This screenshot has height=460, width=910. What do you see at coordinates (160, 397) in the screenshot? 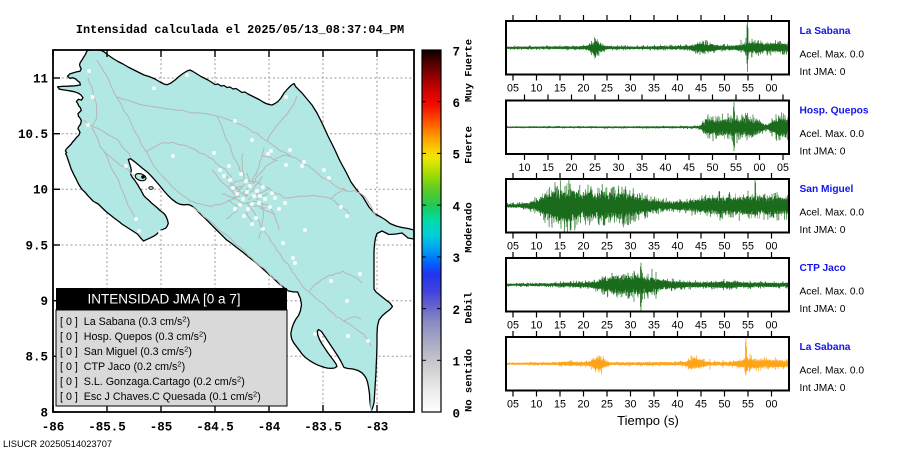
I see `svg-text:[ 0 ] Esc J Chaves.C Quesada: [ 0 ] Esc J Chaves.C Quesada (0.1 cm/s2)` at bounding box center [160, 397].